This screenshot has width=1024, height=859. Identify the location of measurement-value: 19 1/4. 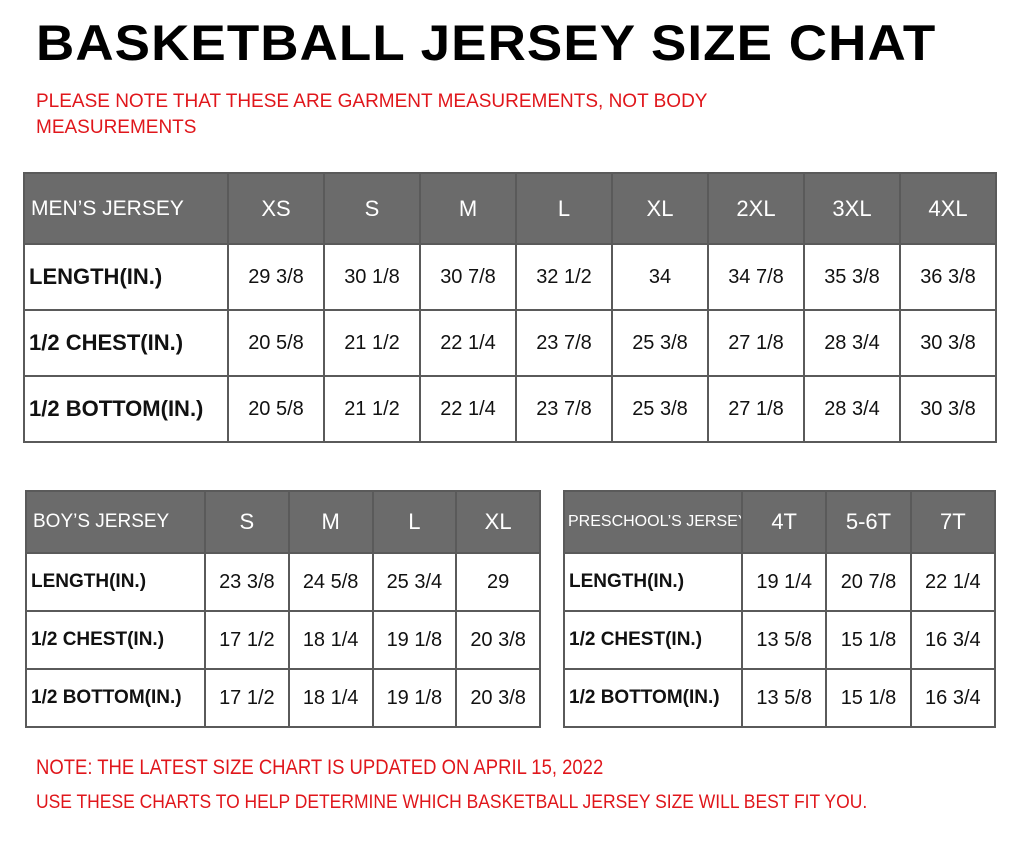
(784, 582).